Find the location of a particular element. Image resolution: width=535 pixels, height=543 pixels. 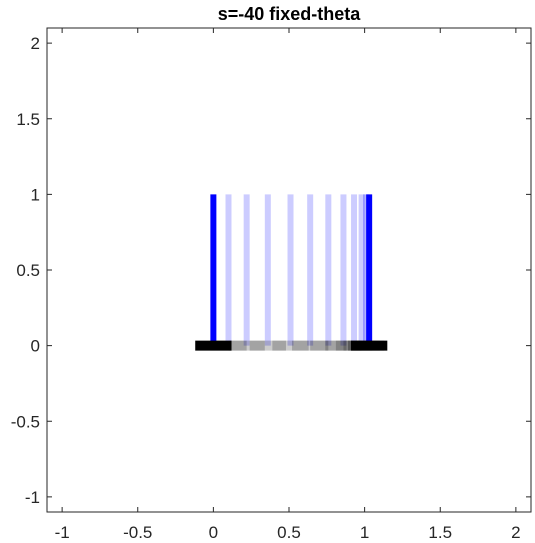

x-tick-label: 2 is located at coordinates (515, 532).